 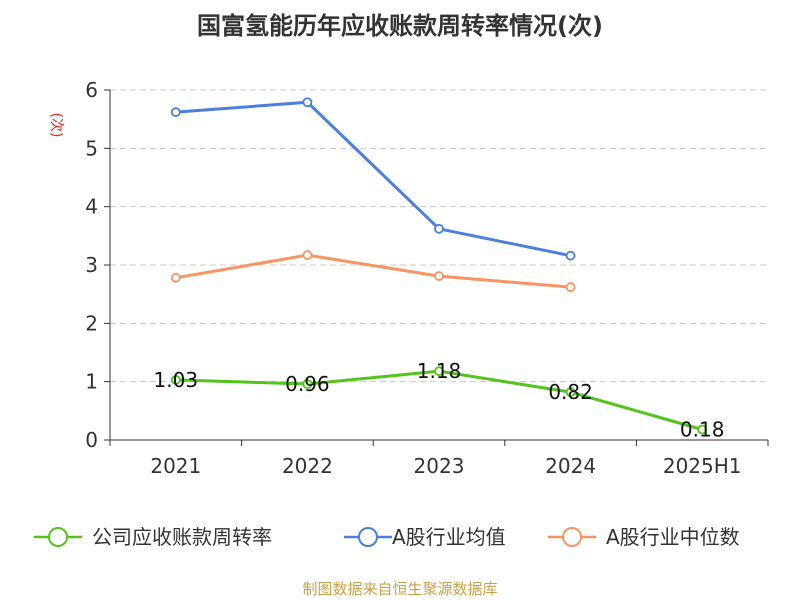 I want to click on x-tick-label-2021: 2021, so click(x=175, y=466).